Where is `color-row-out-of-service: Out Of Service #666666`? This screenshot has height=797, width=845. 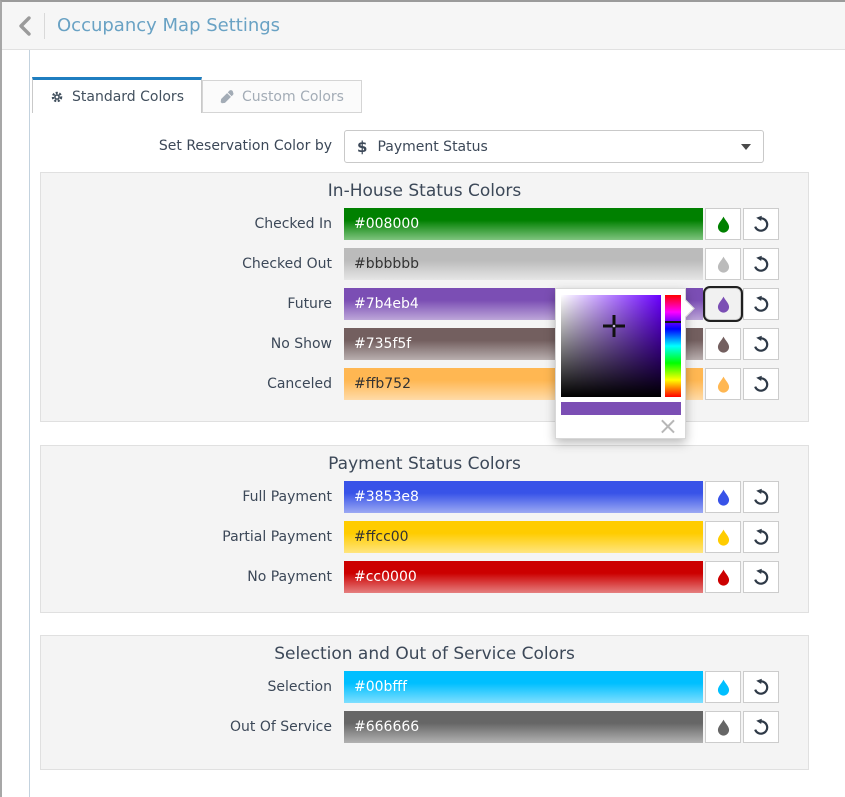 color-row-out-of-service: Out Of Service #666666 is located at coordinates (424, 727).